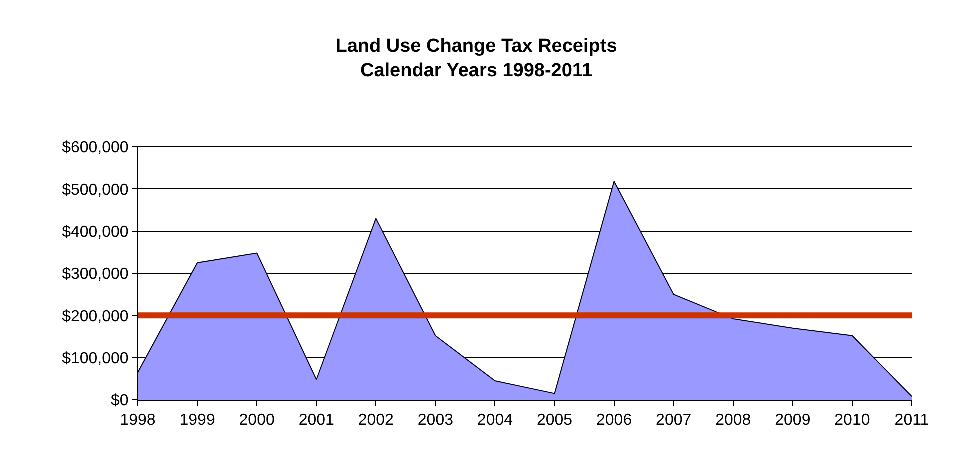 The height and width of the screenshot is (471, 953). What do you see at coordinates (120, 401) in the screenshot?
I see `y-tick-label: $0` at bounding box center [120, 401].